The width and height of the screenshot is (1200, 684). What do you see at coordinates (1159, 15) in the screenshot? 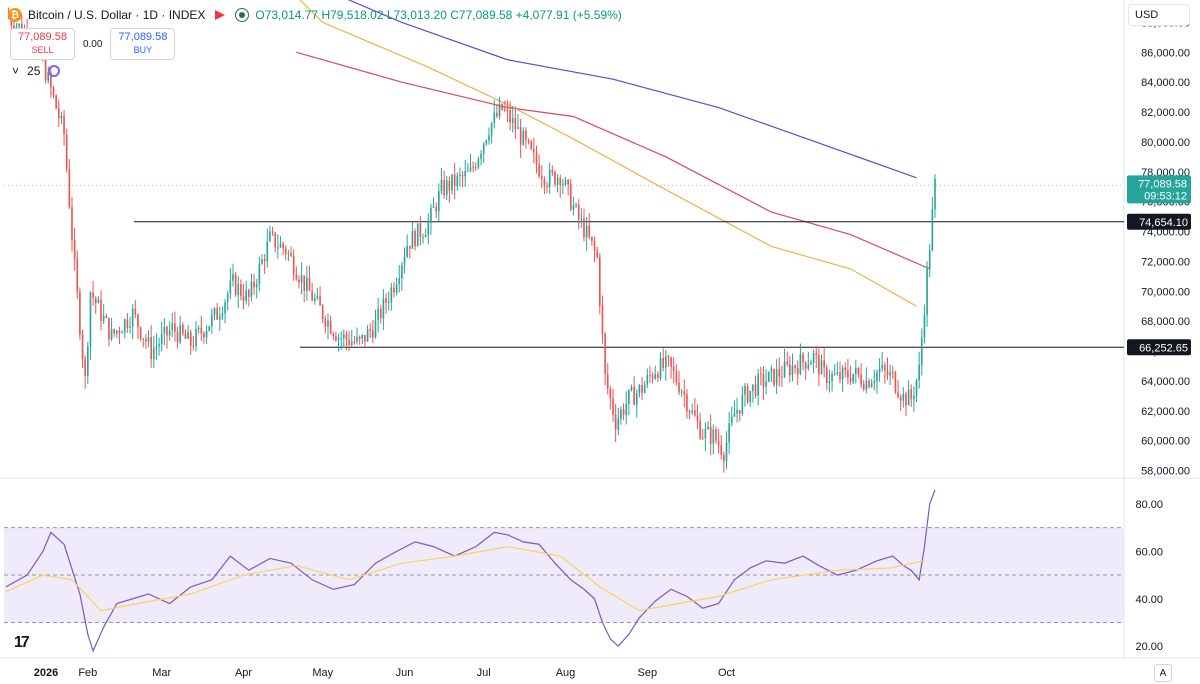
I see `currency-select: USD` at bounding box center [1159, 15].